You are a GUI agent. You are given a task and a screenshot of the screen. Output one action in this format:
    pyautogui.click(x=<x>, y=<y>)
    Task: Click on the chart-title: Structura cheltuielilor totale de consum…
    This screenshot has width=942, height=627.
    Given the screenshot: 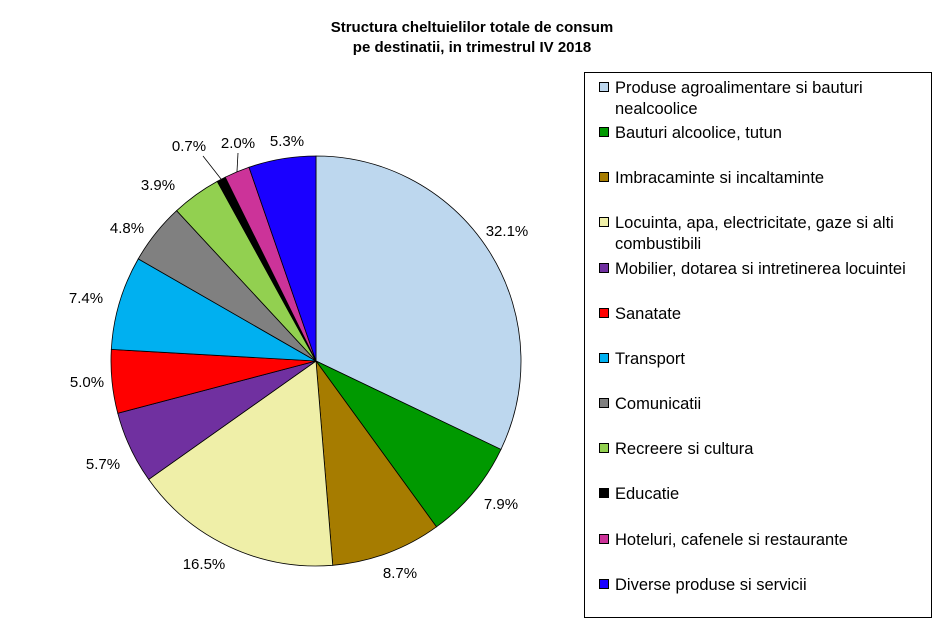 What is the action you would take?
    pyautogui.click(x=472, y=38)
    